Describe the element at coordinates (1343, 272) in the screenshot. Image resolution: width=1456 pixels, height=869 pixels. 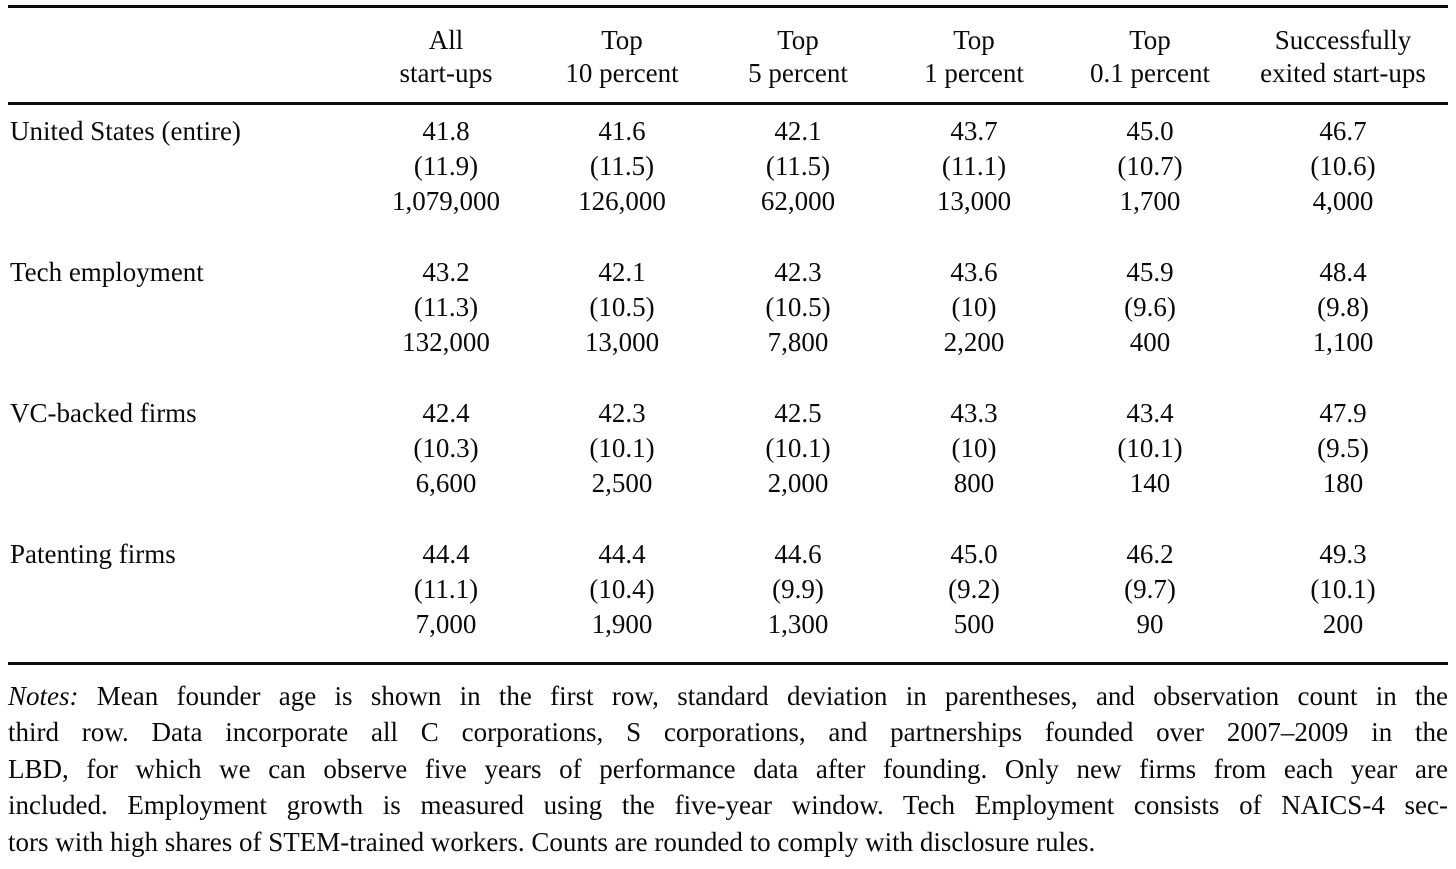
I see `cell-mean: 48.4` at that location.